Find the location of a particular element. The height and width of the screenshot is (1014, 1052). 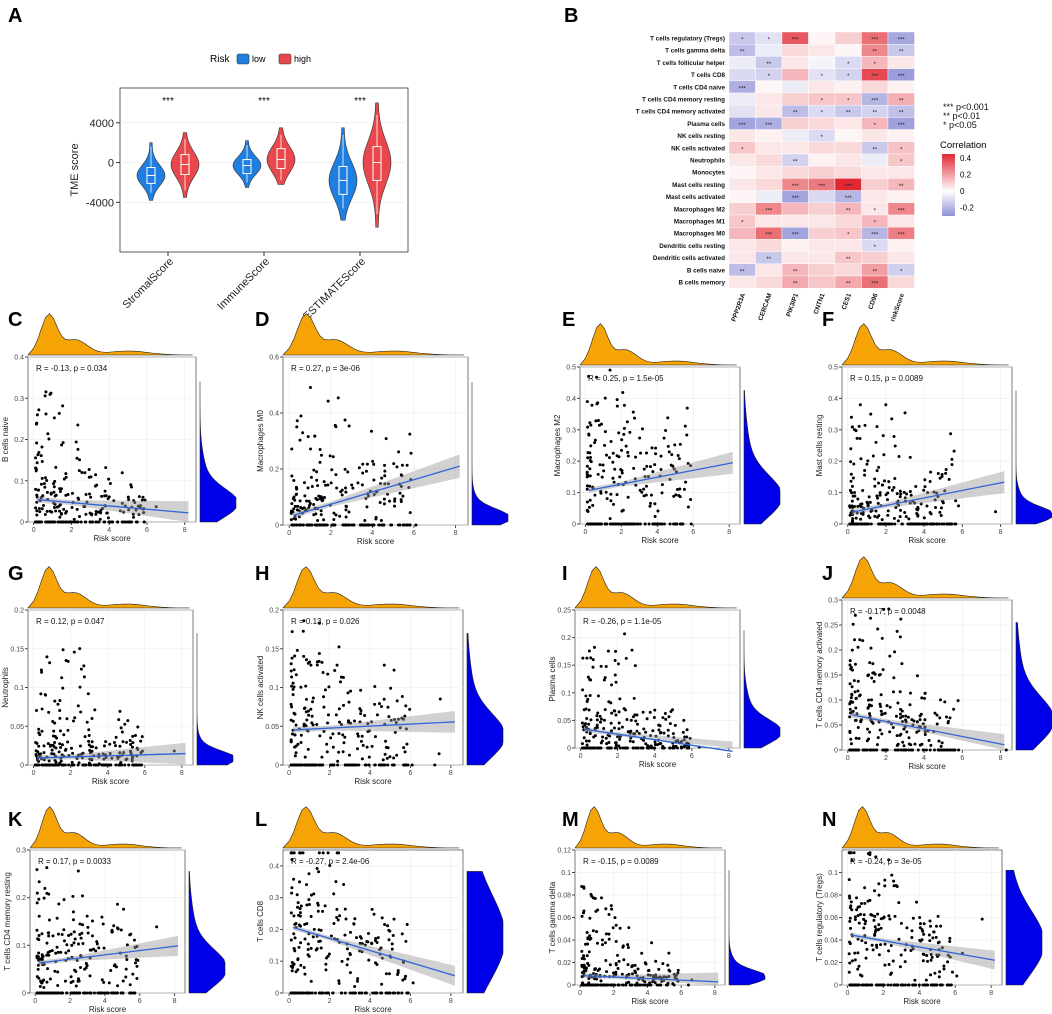

x-axis-label: Risk score is located at coordinates (927, 540).